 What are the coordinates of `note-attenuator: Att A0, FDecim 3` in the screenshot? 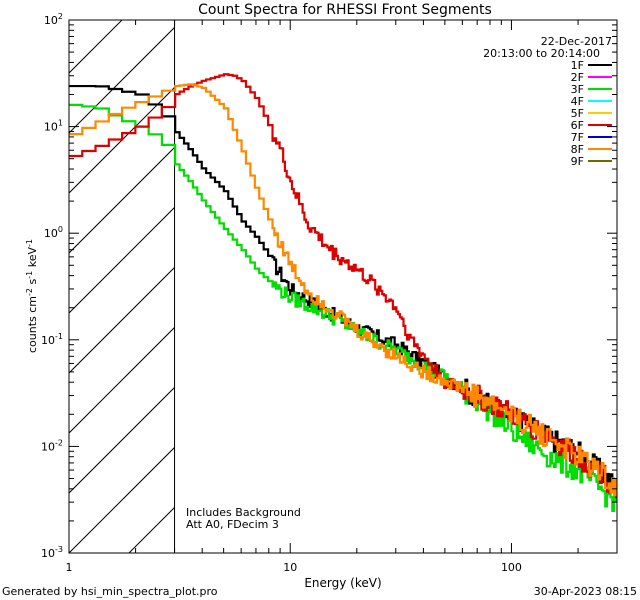 It's located at (232, 524).